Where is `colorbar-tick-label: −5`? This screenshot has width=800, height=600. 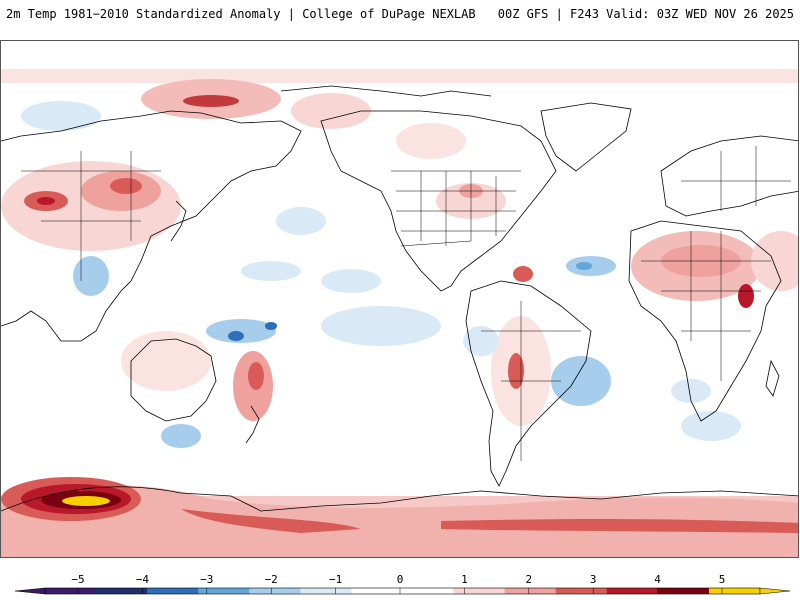
colorbar-tick-label: −5 is located at coordinates (77, 579).